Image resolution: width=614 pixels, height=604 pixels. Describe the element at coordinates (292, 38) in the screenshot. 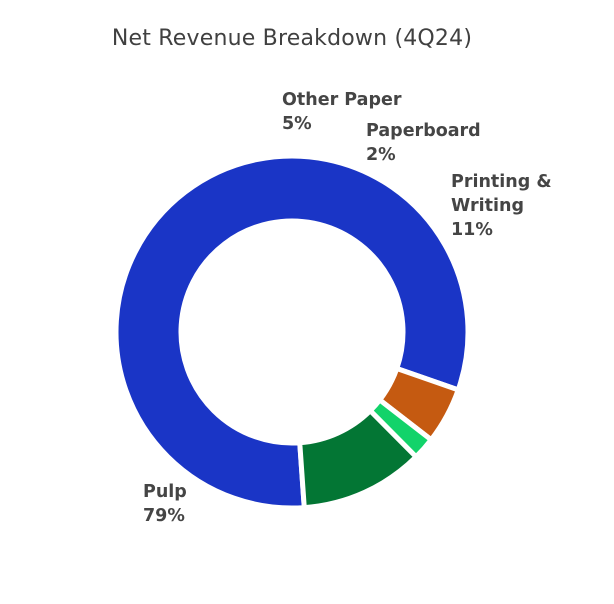

I see `chart-title: Net Revenue Breakdown (4Q24)` at that location.